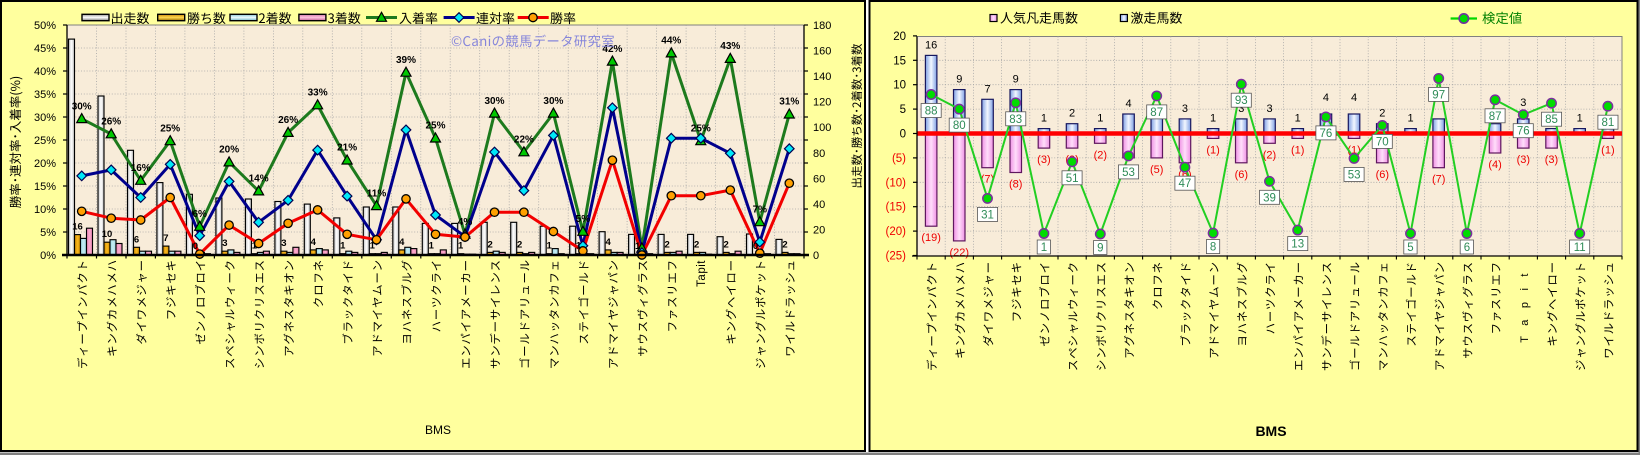 The image size is (1640, 460). I want to click on svg-text: 180, so click(822, 26).